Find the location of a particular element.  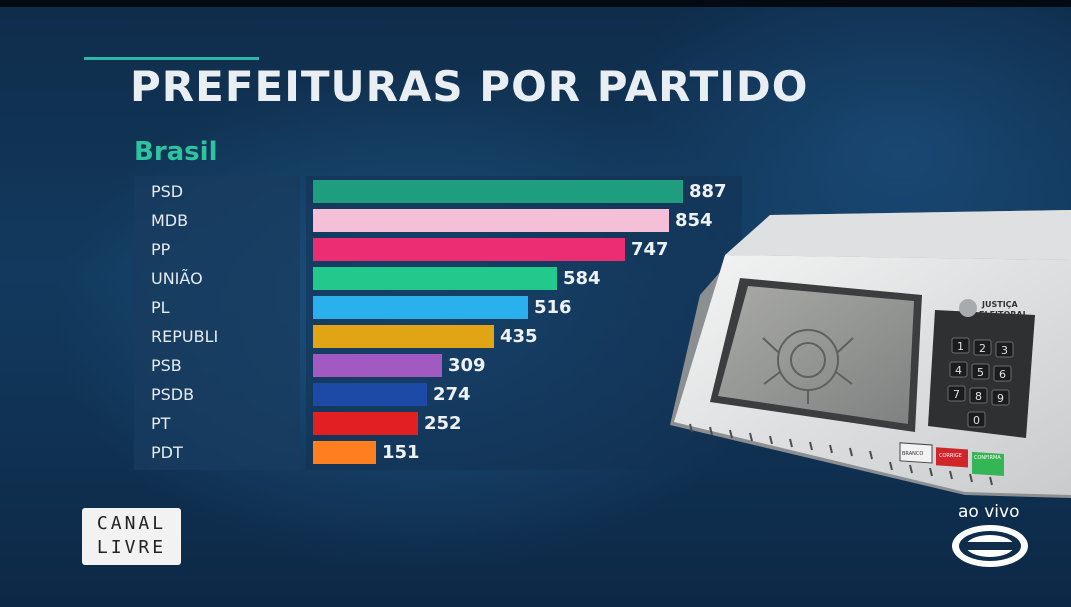

keypad-key-label: 7 is located at coordinates (956, 394).